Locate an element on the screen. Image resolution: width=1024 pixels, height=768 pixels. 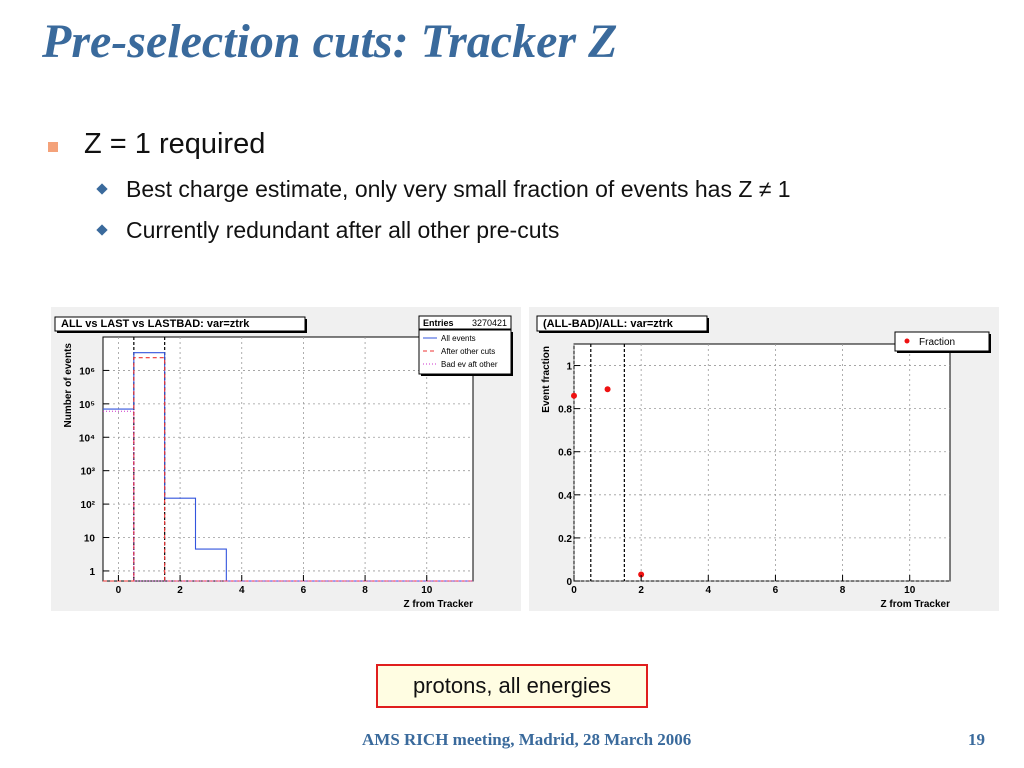
y-tick-label: 10⁴ is located at coordinates (87, 438).